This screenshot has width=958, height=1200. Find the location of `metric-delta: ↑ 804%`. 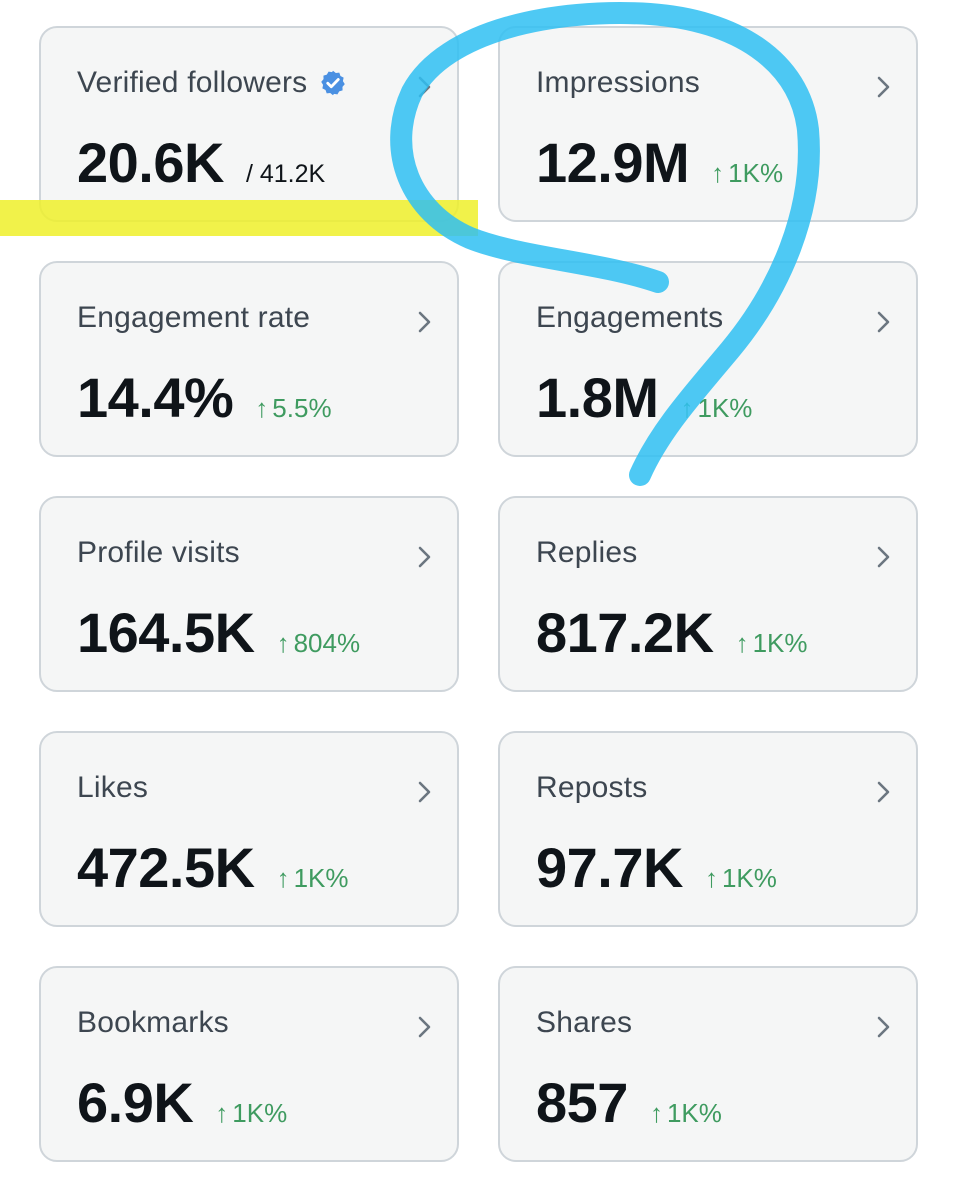

metric-delta: ↑ 804% is located at coordinates (318, 643).